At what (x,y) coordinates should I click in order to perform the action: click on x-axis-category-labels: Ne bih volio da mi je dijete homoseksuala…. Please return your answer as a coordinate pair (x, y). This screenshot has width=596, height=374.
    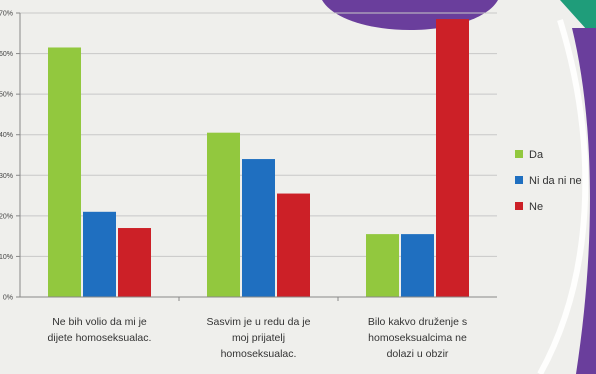
    Looking at the image, I should click on (258, 338).